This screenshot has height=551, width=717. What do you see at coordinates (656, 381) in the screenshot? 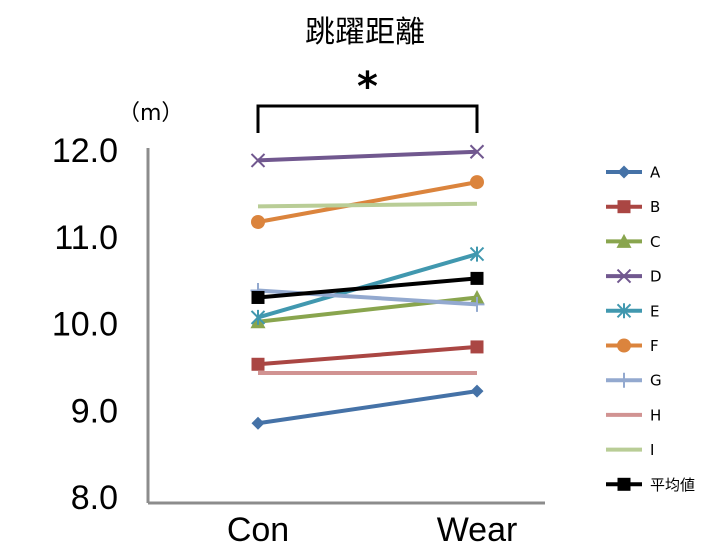
I see `legend-label: G` at bounding box center [656, 381].